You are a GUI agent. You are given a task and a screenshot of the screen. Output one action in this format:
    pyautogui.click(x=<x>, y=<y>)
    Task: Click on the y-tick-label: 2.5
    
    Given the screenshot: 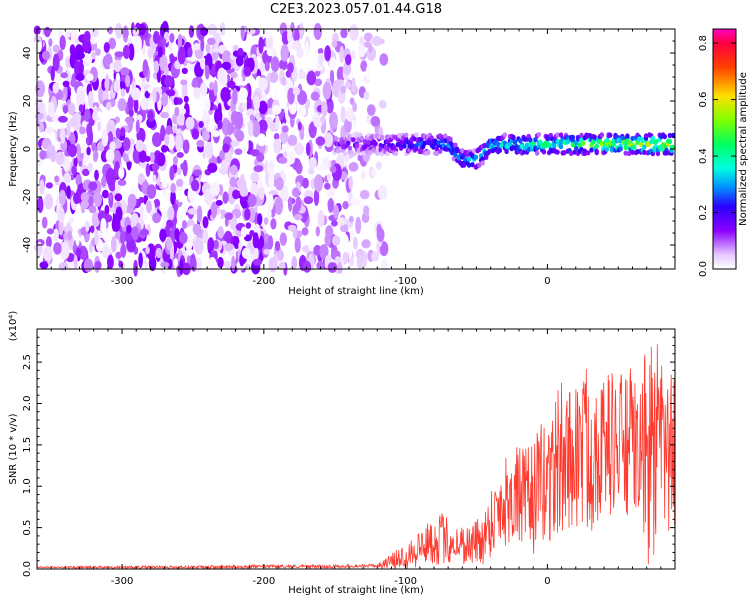 What is the action you would take?
    pyautogui.click(x=27, y=362)
    